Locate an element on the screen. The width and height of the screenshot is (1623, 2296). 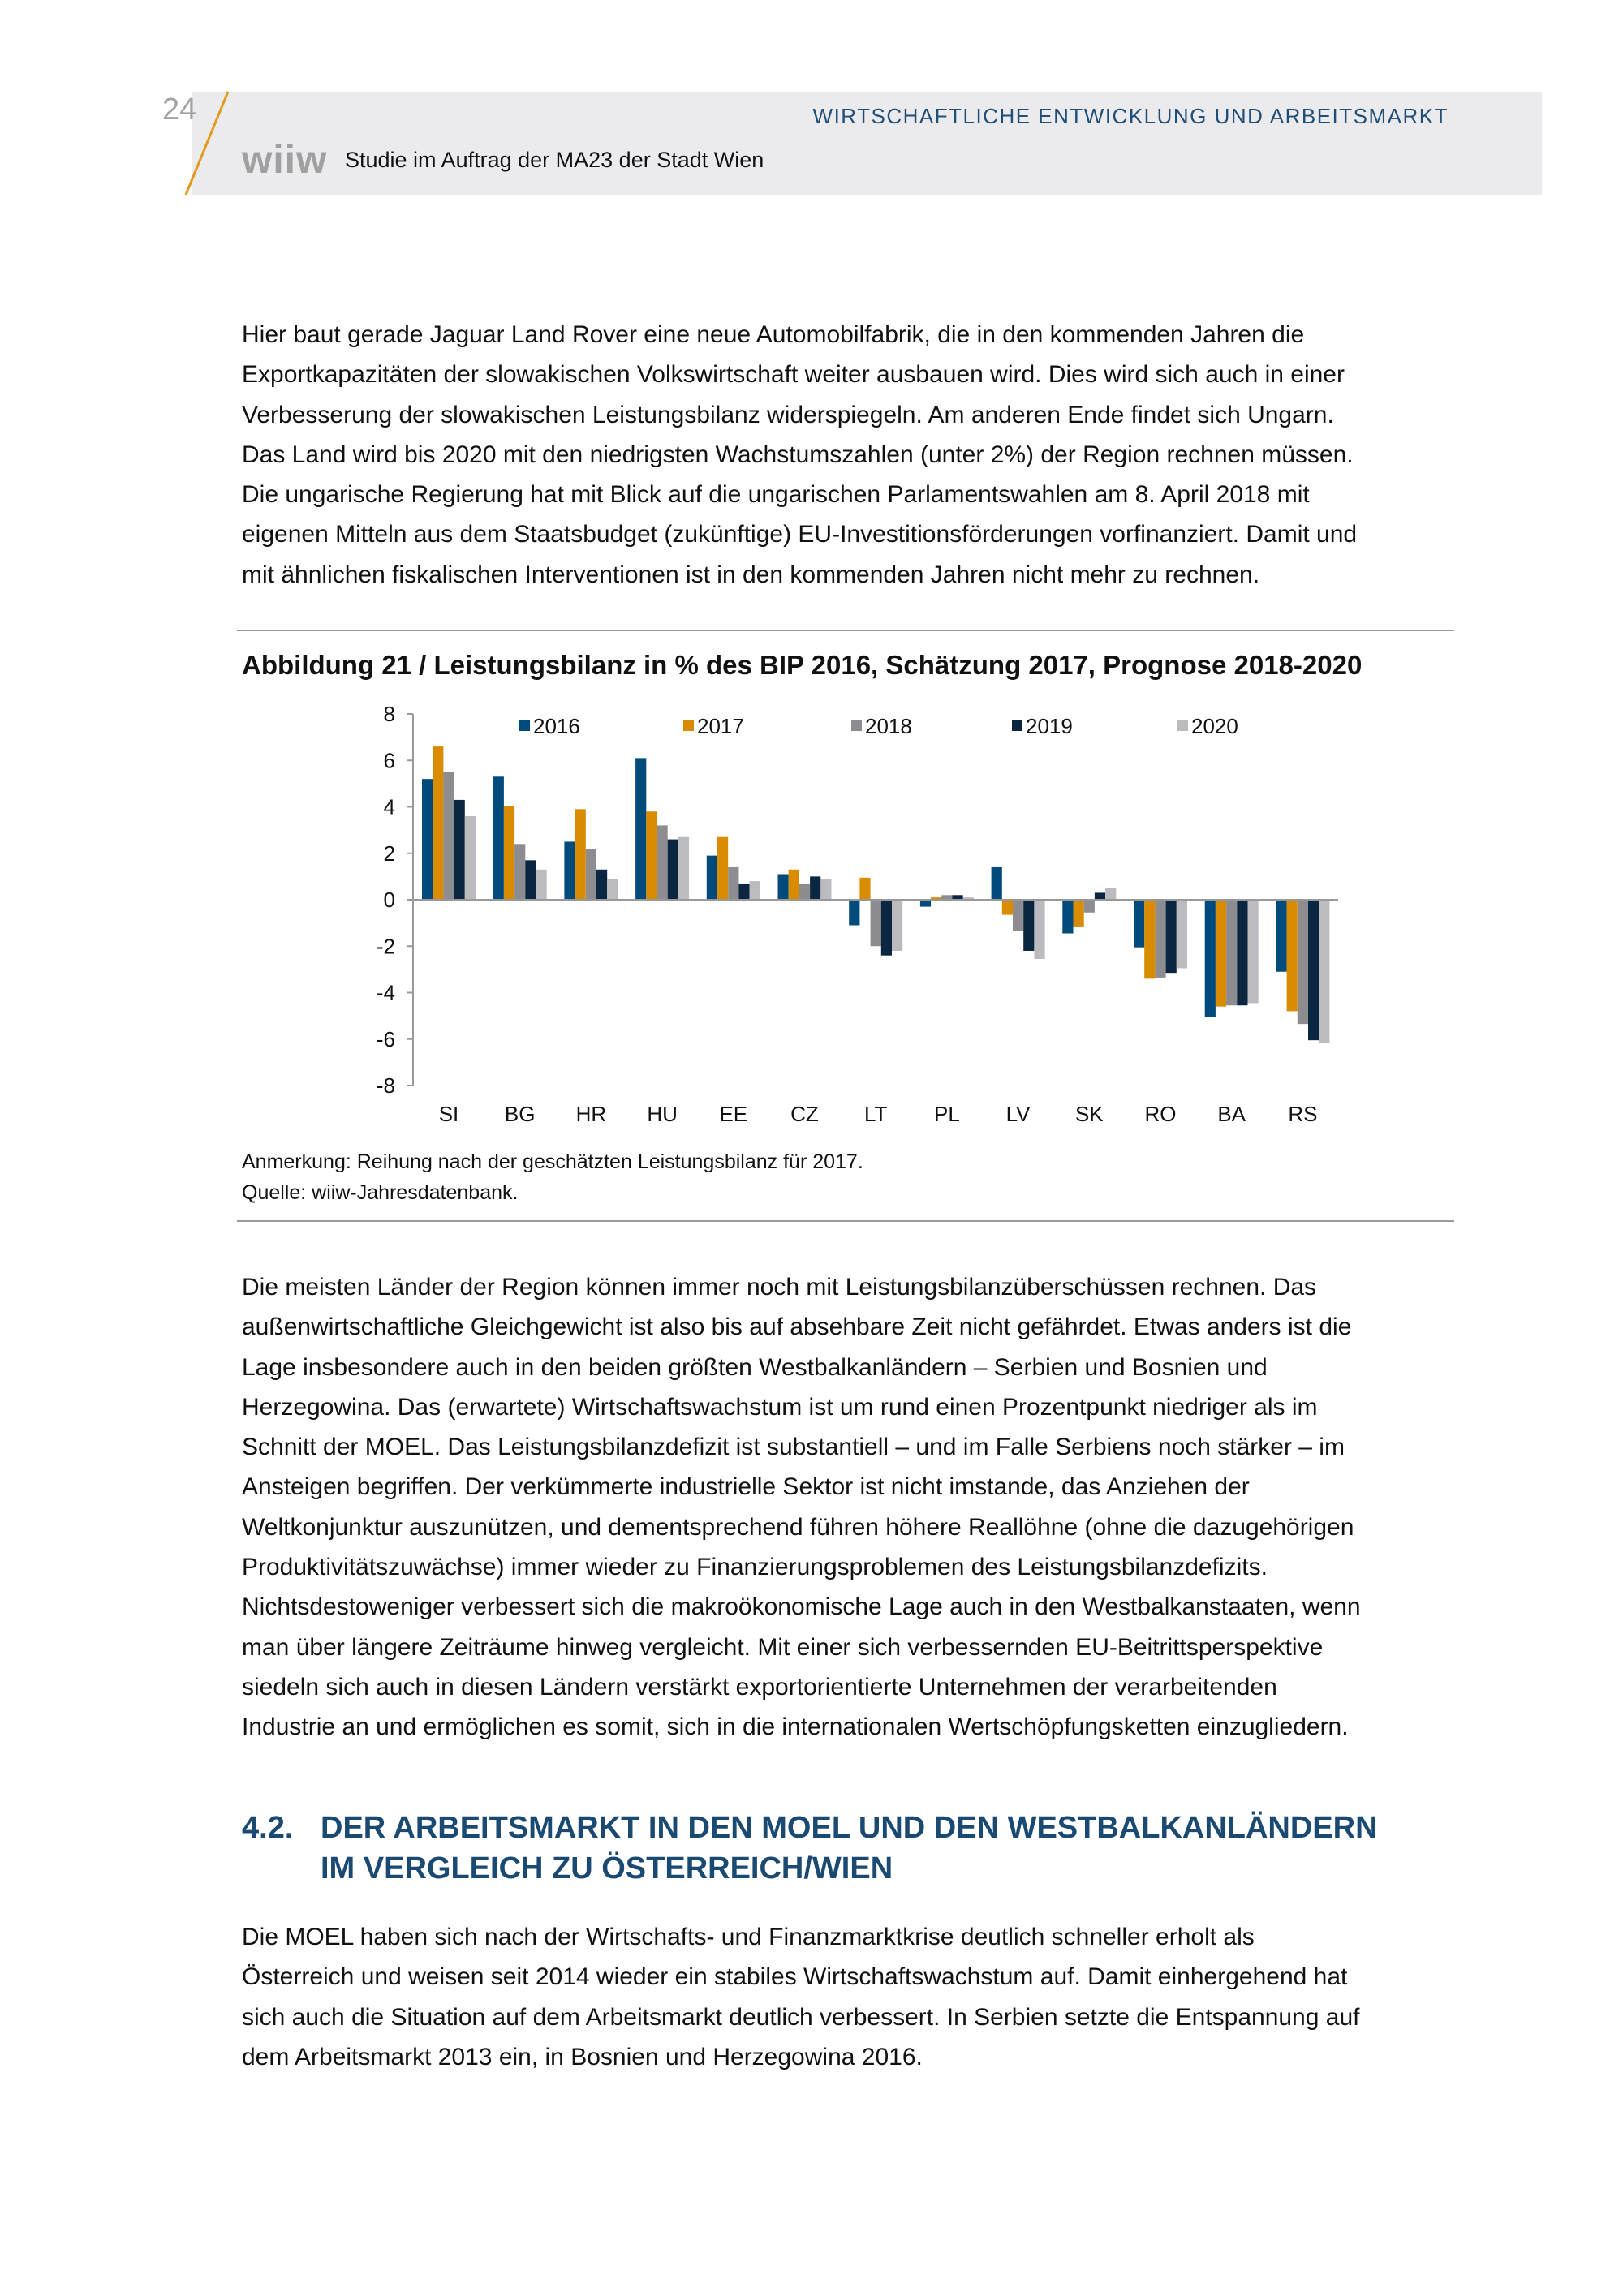
legend-label: 2017 is located at coordinates (720, 726).